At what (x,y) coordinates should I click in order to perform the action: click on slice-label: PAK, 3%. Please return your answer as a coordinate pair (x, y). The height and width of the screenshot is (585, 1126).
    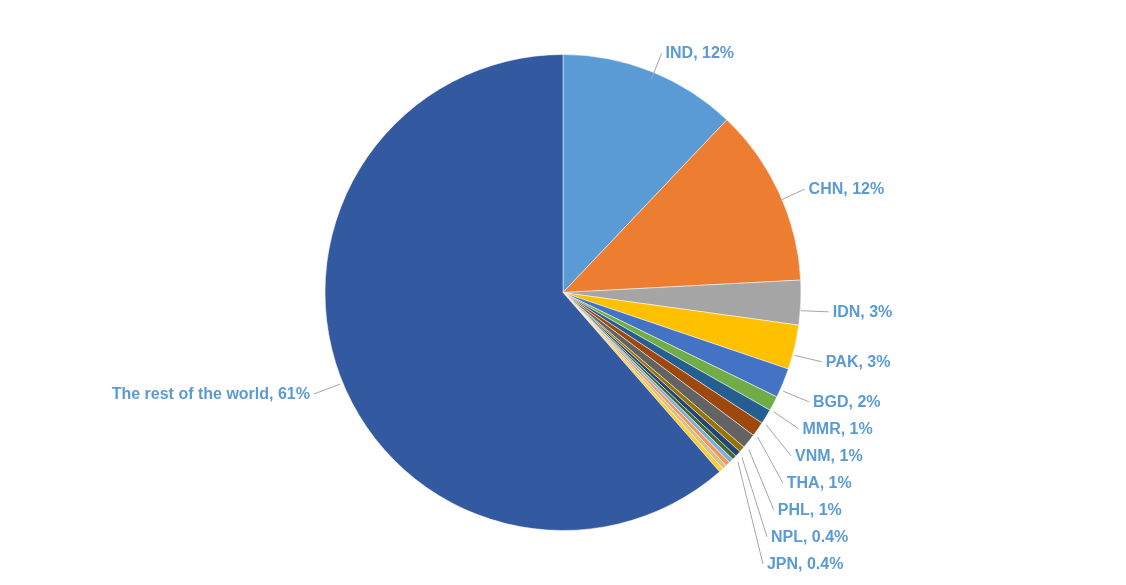
    Looking at the image, I should click on (858, 361).